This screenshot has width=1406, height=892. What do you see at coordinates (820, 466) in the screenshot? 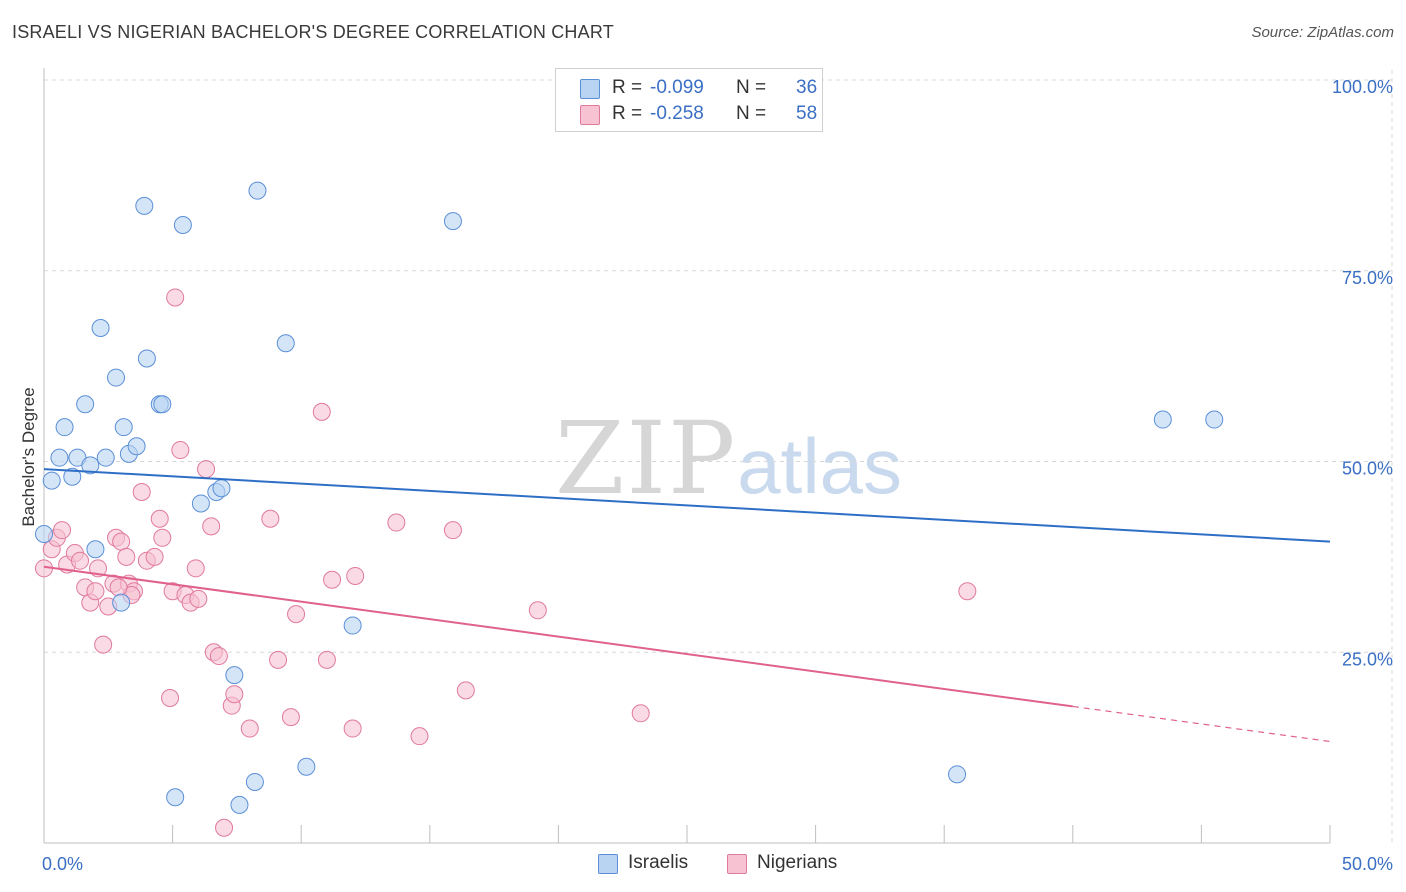
I see `watermark-atlas: atlas` at bounding box center [820, 466].